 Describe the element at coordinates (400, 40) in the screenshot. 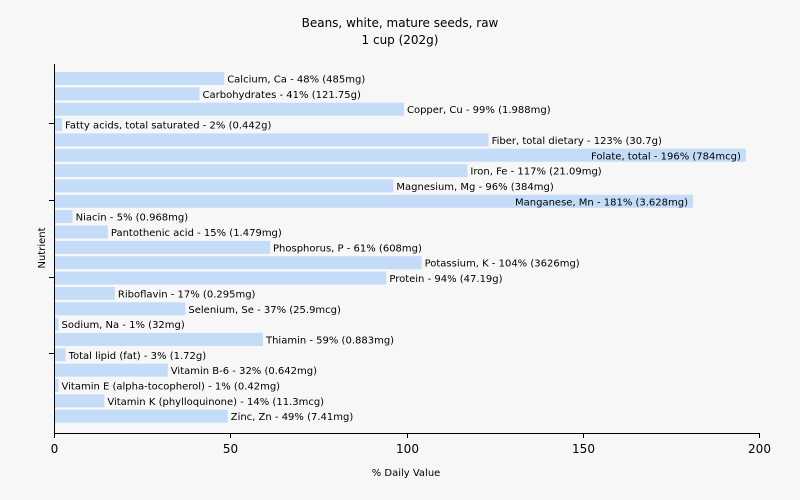

I see `chart-subtitle: 1 cup (202g)` at that location.